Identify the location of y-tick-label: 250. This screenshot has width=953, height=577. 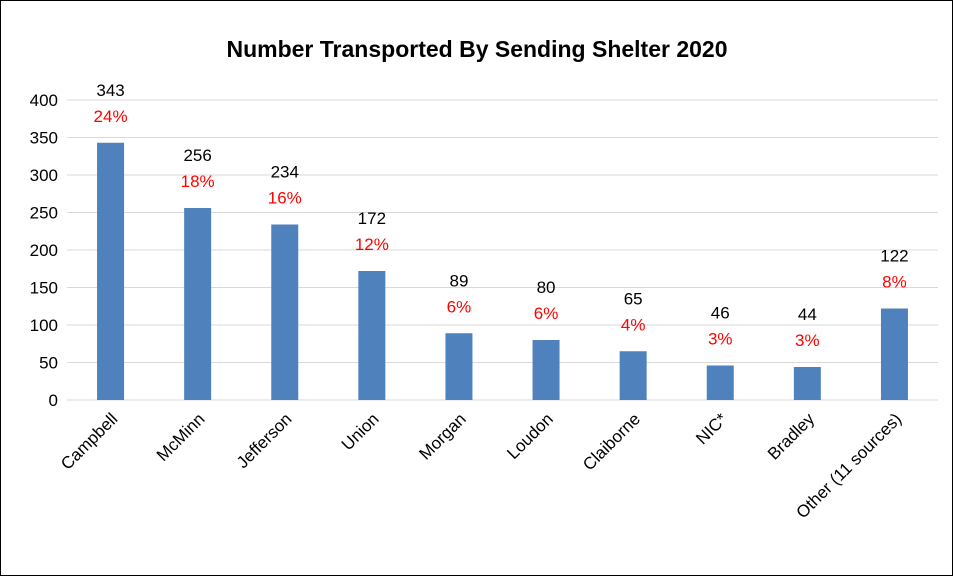
(44, 213).